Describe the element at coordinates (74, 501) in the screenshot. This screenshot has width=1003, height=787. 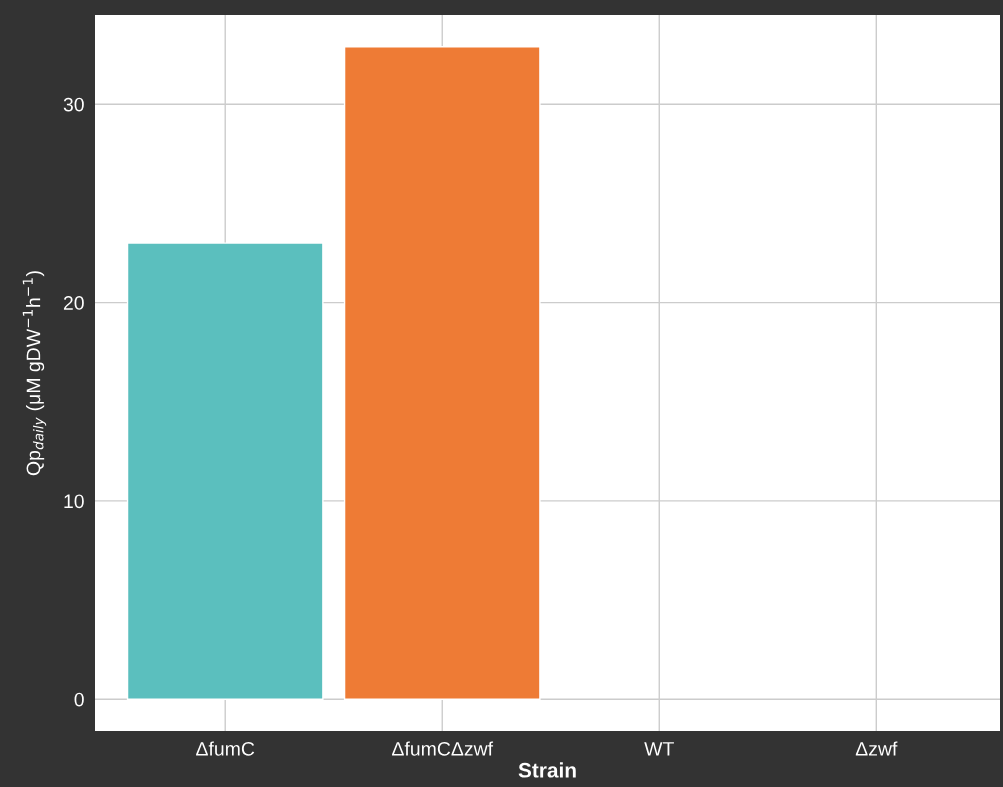
I see `y-tick-label: 10` at that location.